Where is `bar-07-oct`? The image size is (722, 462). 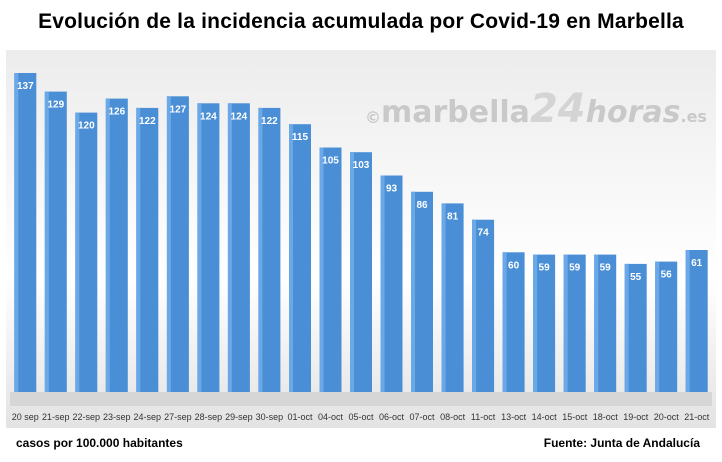 bar-07-oct is located at coordinates (422, 291).